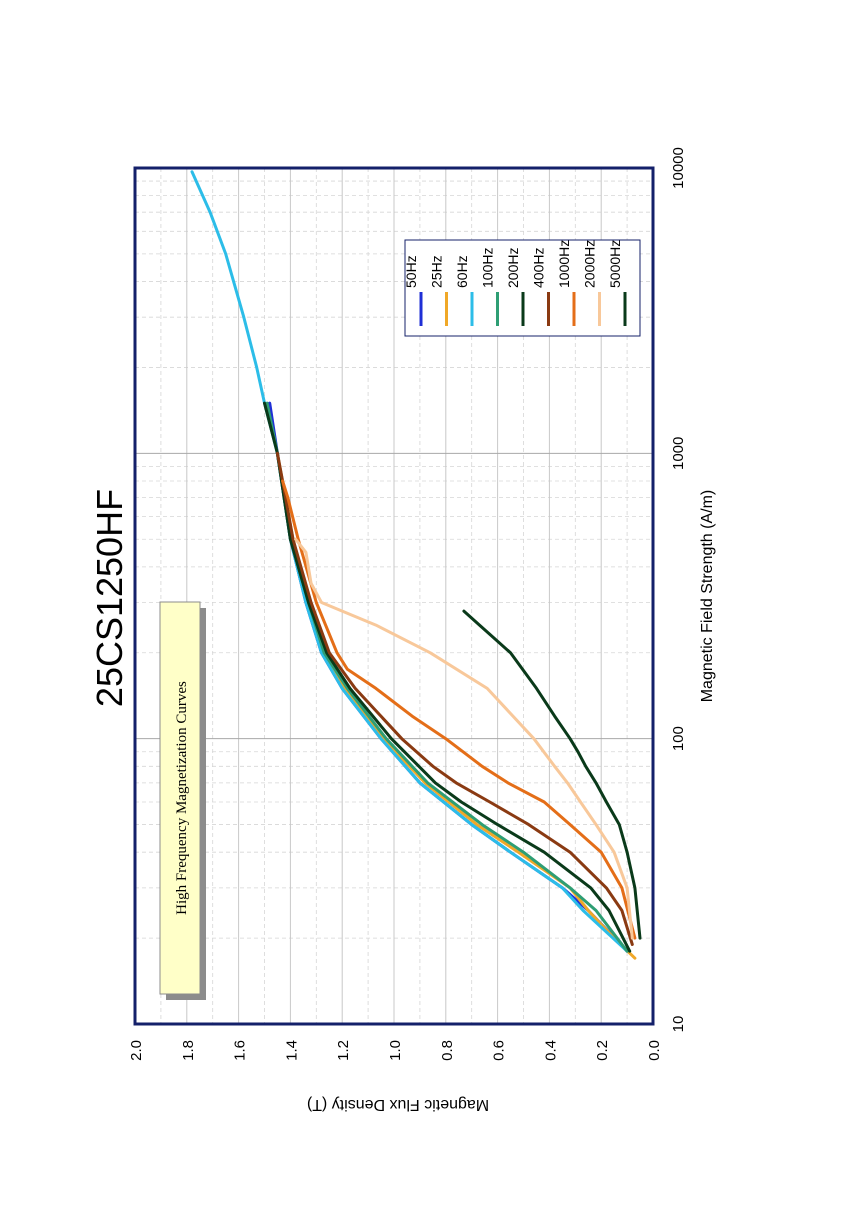 The width and height of the screenshot is (848, 1205). Describe the element at coordinates (654, 1050) in the screenshot. I see `y-tick-label: 0.0` at that location.